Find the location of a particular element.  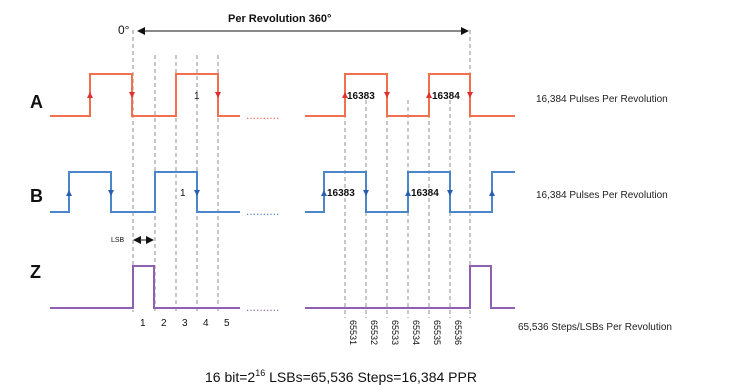

z-wave-right is located at coordinates (410, 287).